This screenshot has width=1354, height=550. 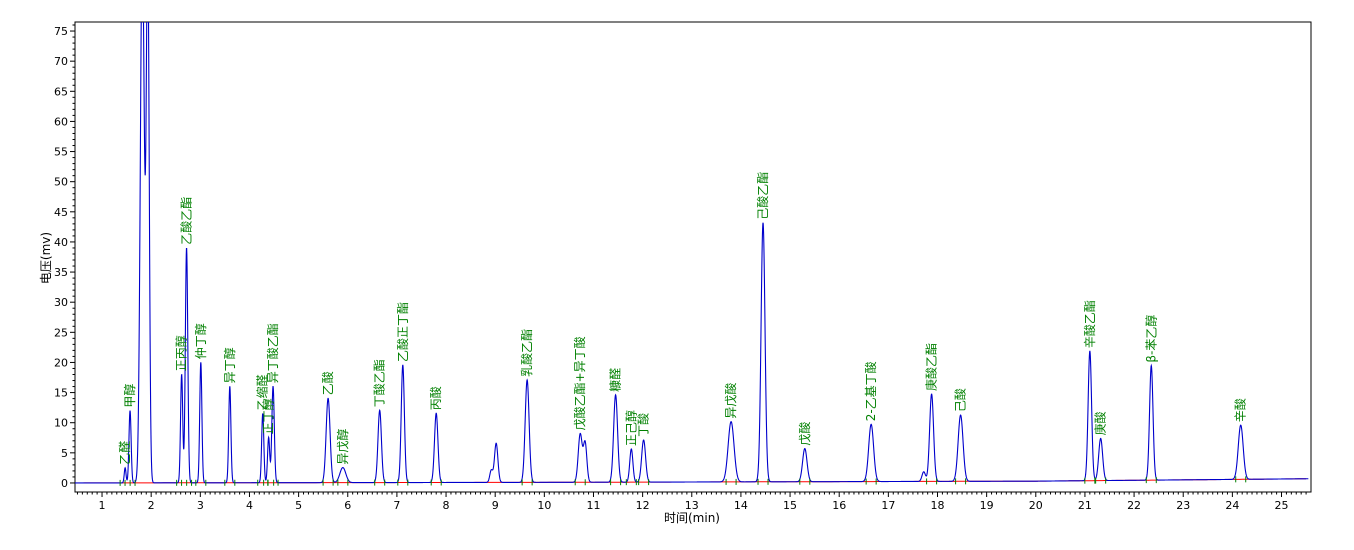 I want to click on y-tick-label: 0, so click(x=64, y=483).